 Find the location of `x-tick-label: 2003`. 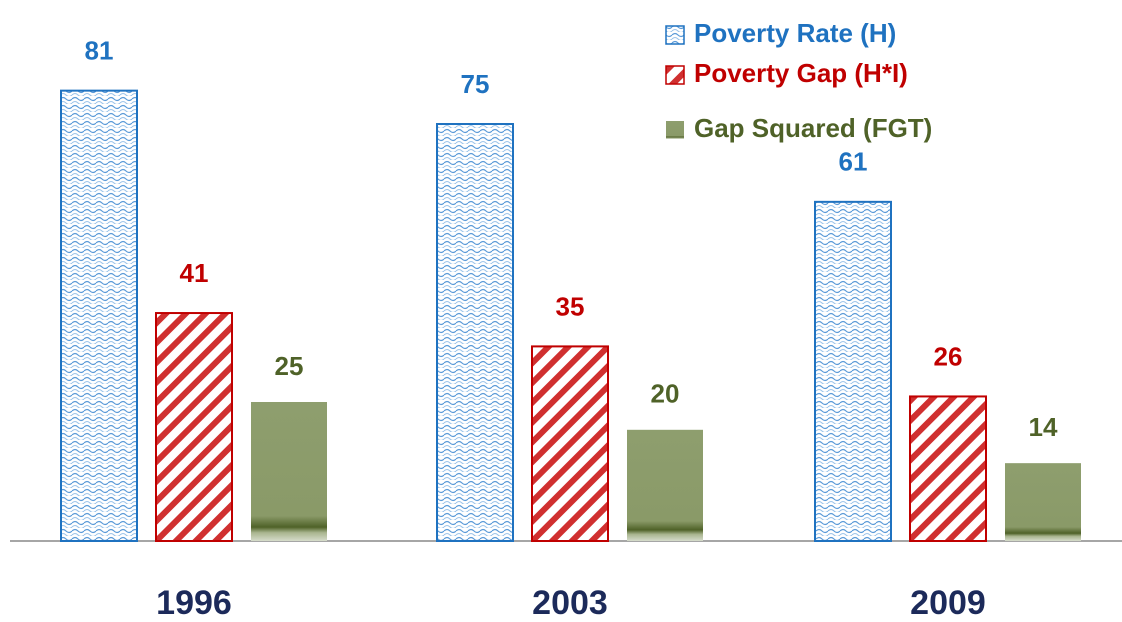

x-tick-label: 2003 is located at coordinates (570, 603).